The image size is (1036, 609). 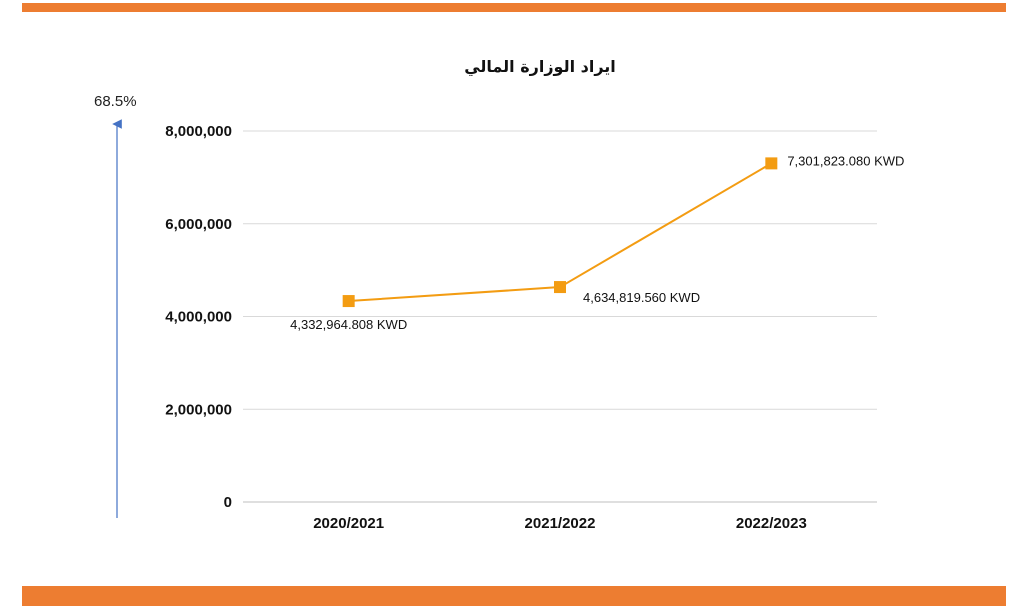 What do you see at coordinates (514, 596) in the screenshot?
I see `bottom-accent-bar` at bounding box center [514, 596].